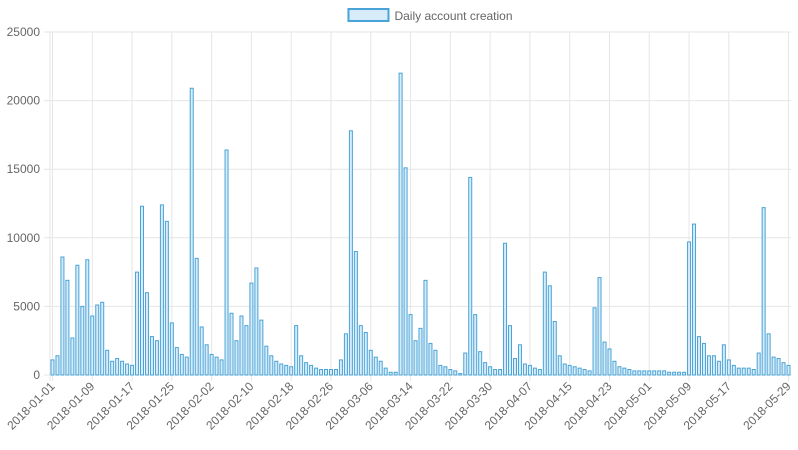  Describe the element at coordinates (453, 16) in the screenshot. I see `legend-label: Daily account creation` at that location.